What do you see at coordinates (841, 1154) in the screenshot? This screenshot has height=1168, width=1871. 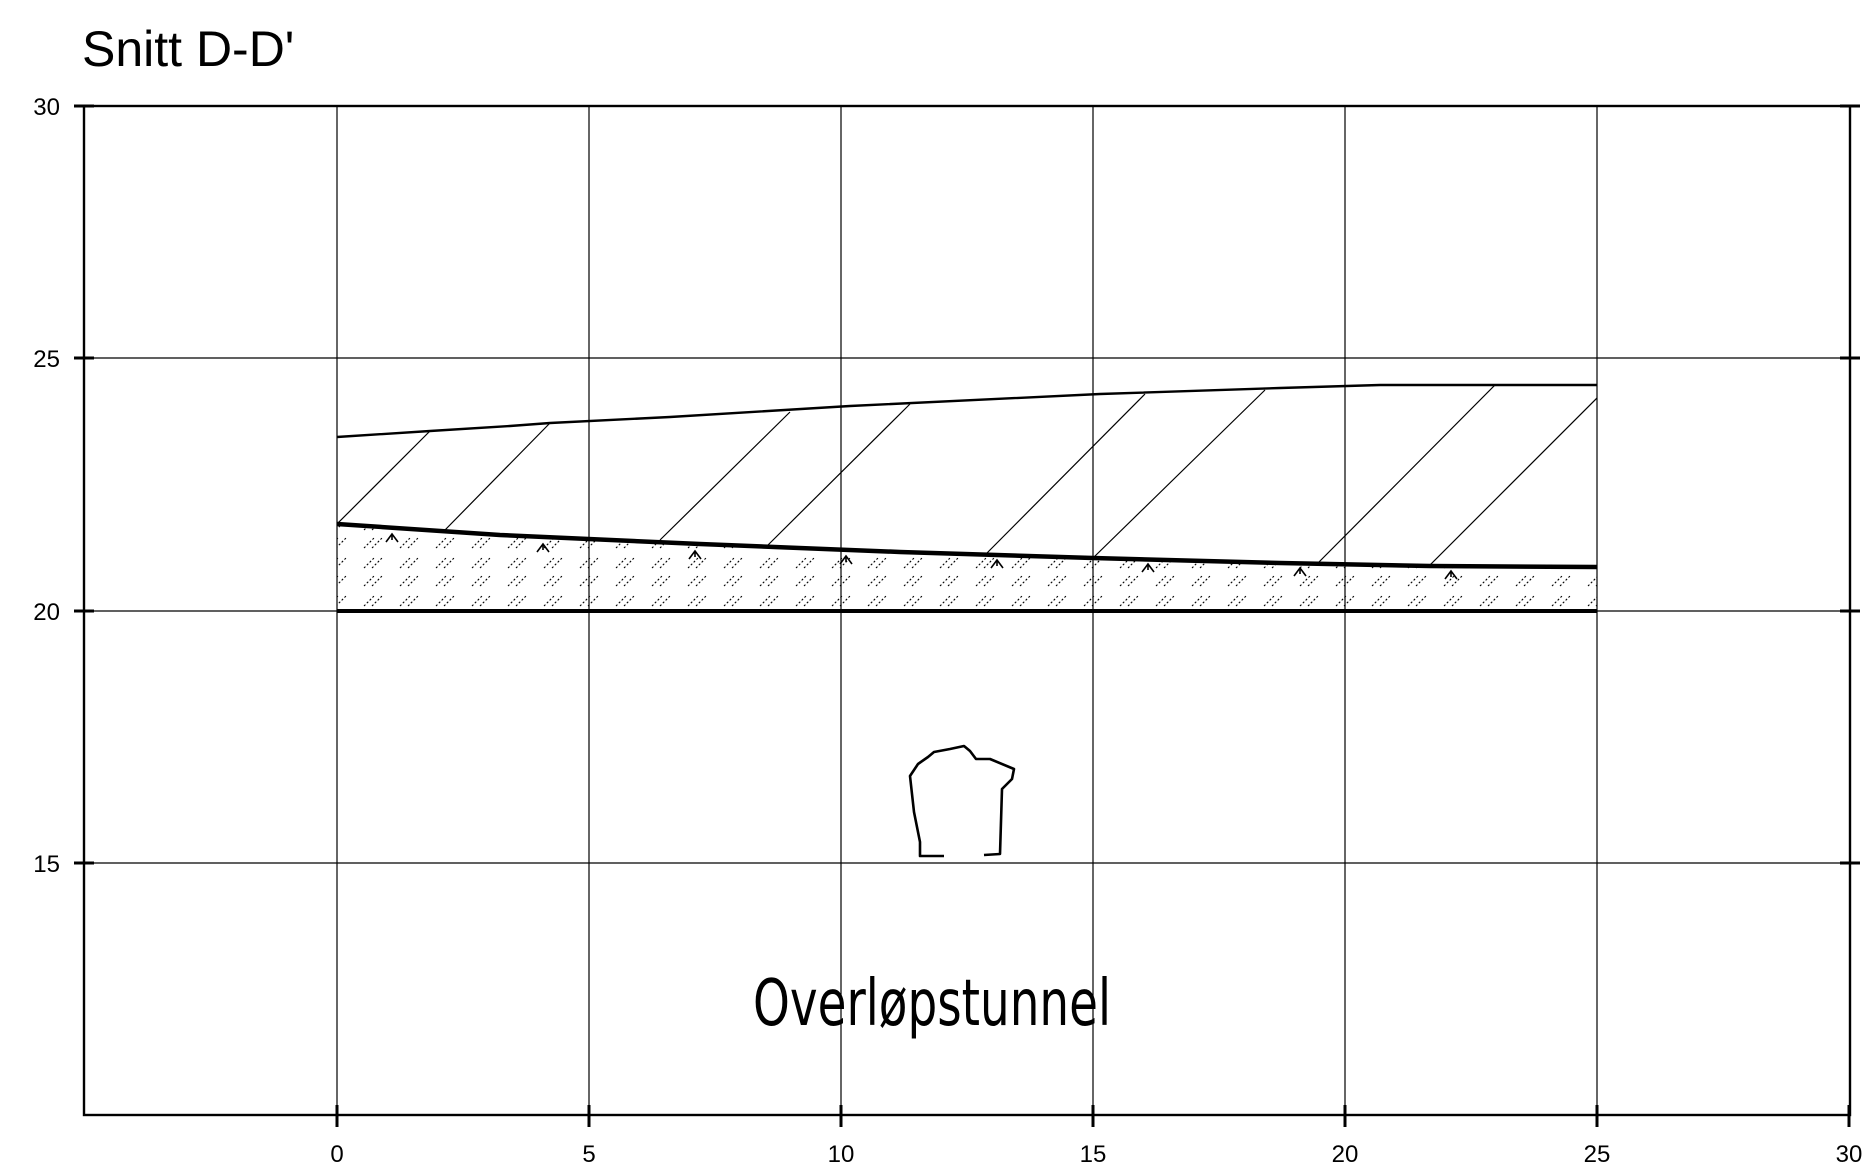 I see `x-label-10: 10` at bounding box center [841, 1154].